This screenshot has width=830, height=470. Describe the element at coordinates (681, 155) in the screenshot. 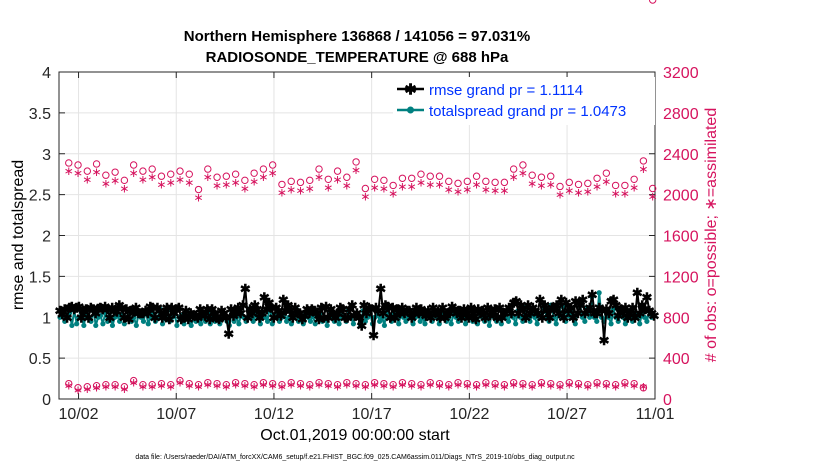

I see `right-y-tick-label: 2400` at that location.